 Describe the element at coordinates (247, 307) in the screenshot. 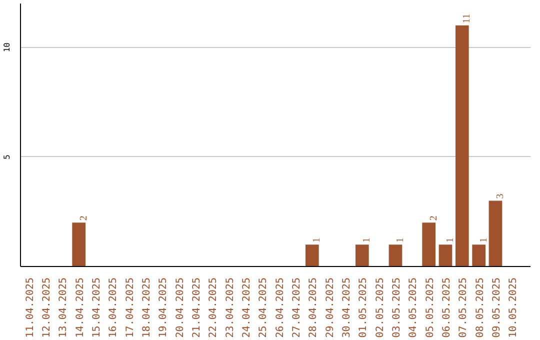

I see `x-tick-label: 24.04.2025` at that location.